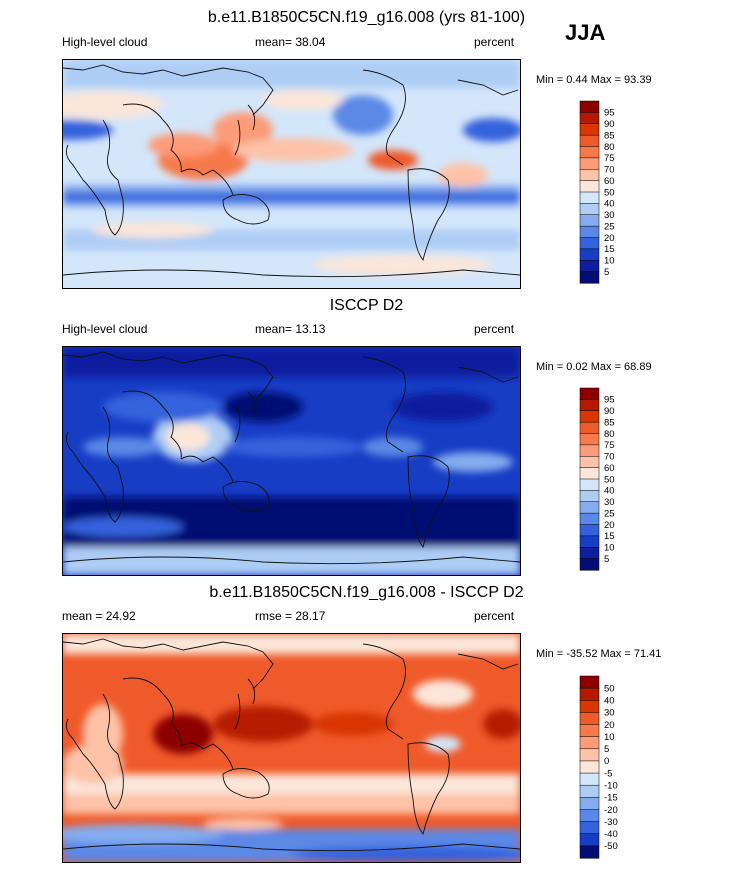 The width and height of the screenshot is (733, 872). I want to click on panel-1-title: b.e11.B1850C5CN.f19_g16.008 (yrs 81-100), so click(366, 17).